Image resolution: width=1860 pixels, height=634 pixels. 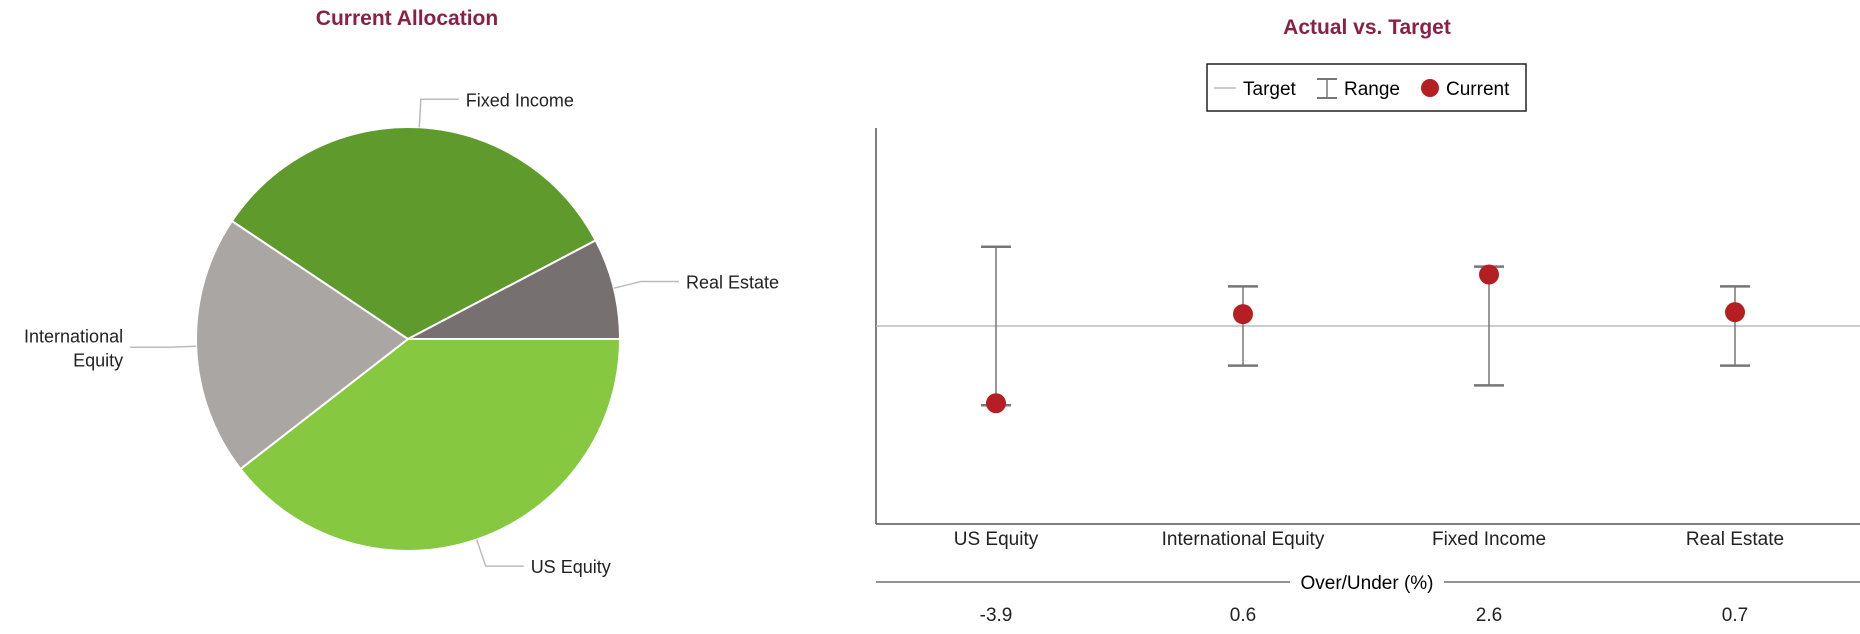 What do you see at coordinates (571, 567) in the screenshot?
I see `pie-label-us-equity: US Equity` at bounding box center [571, 567].